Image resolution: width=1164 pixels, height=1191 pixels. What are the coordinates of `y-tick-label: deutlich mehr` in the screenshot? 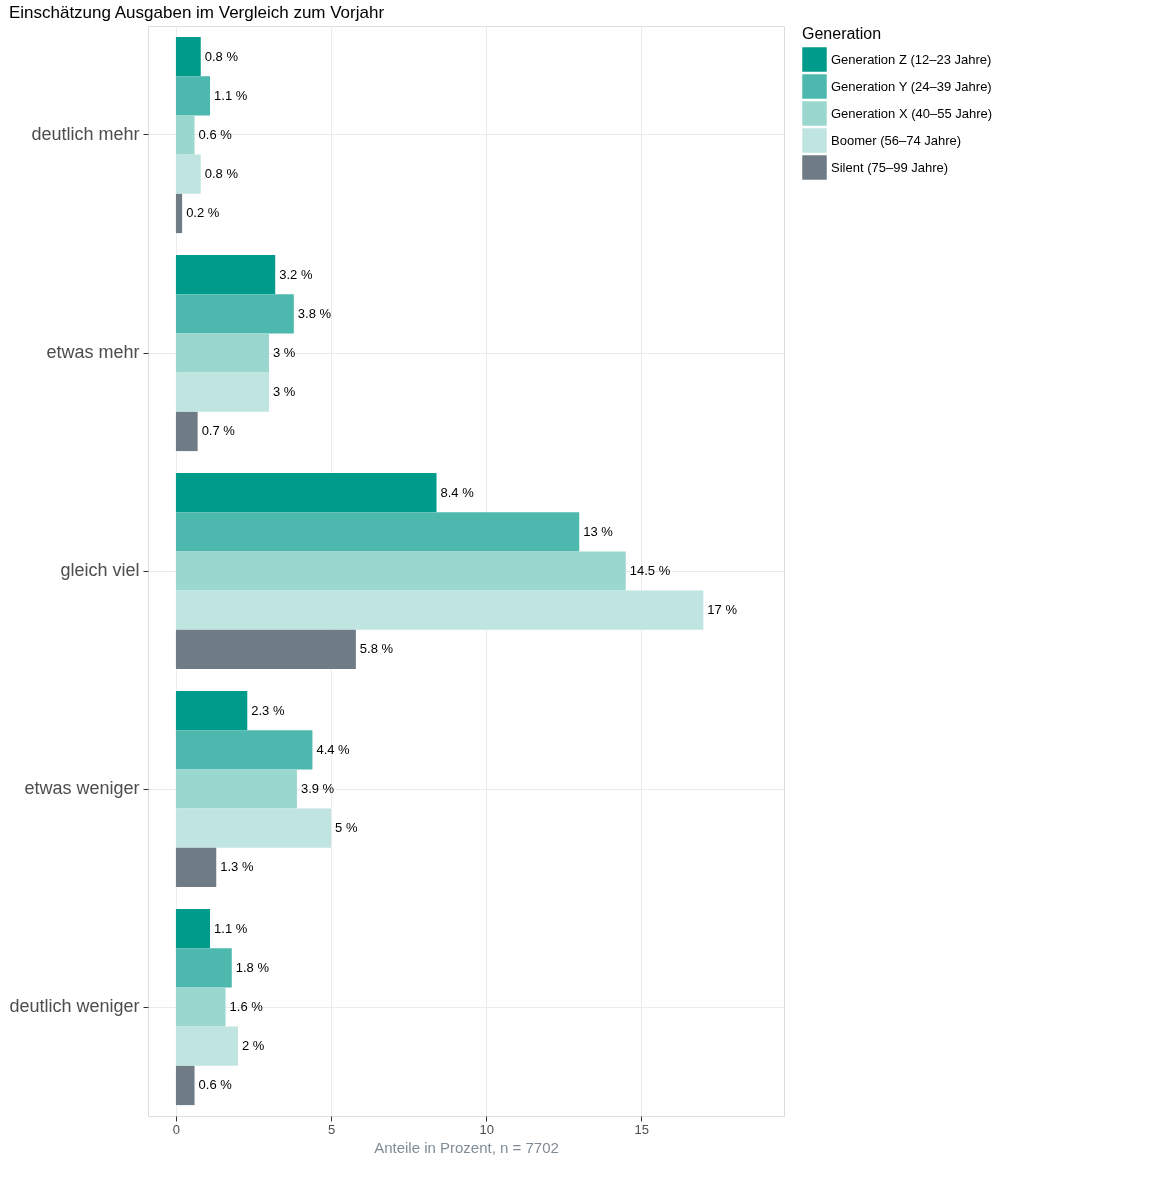 It's located at (85, 134).